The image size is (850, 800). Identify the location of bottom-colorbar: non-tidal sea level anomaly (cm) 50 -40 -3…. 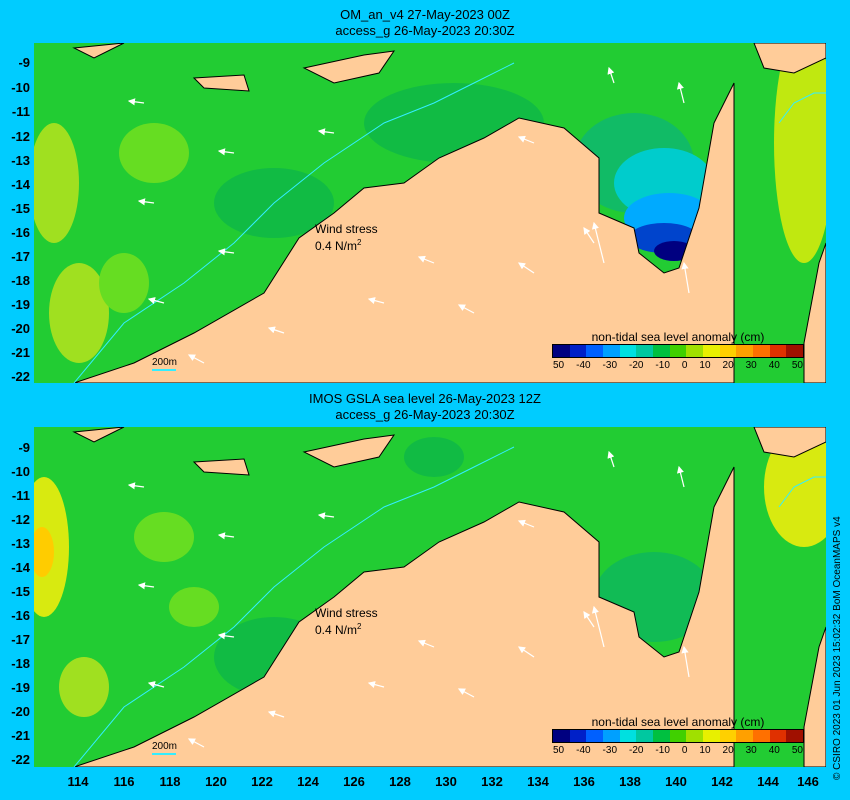
(678, 735).